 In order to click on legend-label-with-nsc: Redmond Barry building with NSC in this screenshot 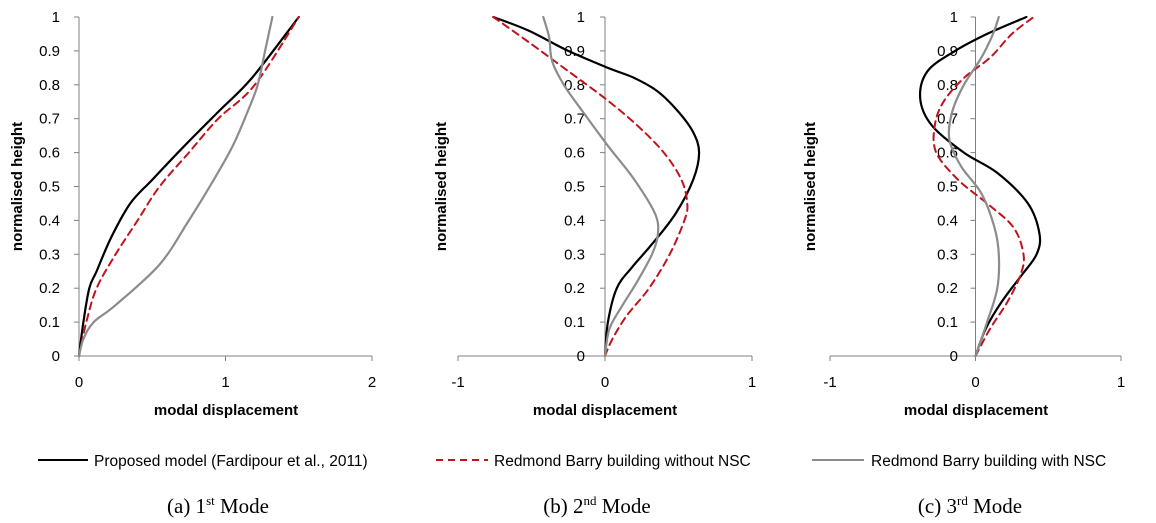, I will do `click(988, 461)`.